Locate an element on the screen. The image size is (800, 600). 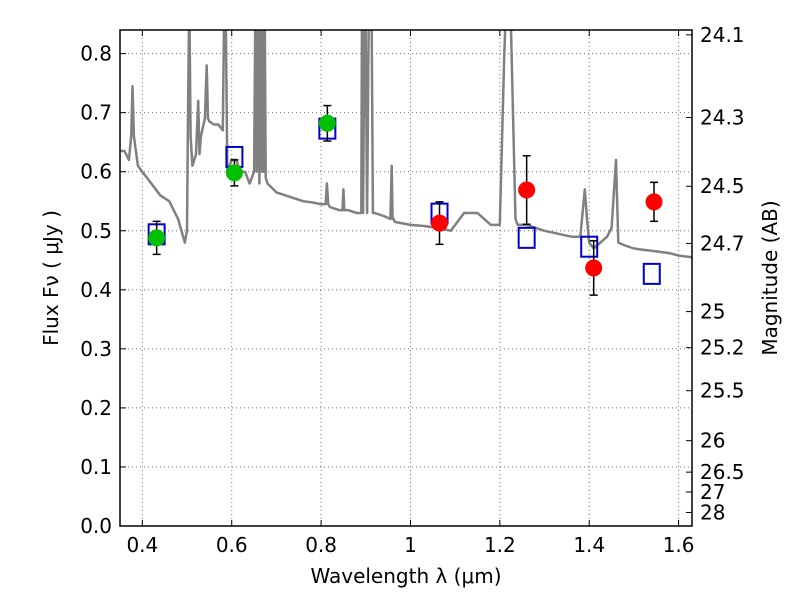
y-axis-label: Flux Fν ( μJy ) is located at coordinates (51, 278).